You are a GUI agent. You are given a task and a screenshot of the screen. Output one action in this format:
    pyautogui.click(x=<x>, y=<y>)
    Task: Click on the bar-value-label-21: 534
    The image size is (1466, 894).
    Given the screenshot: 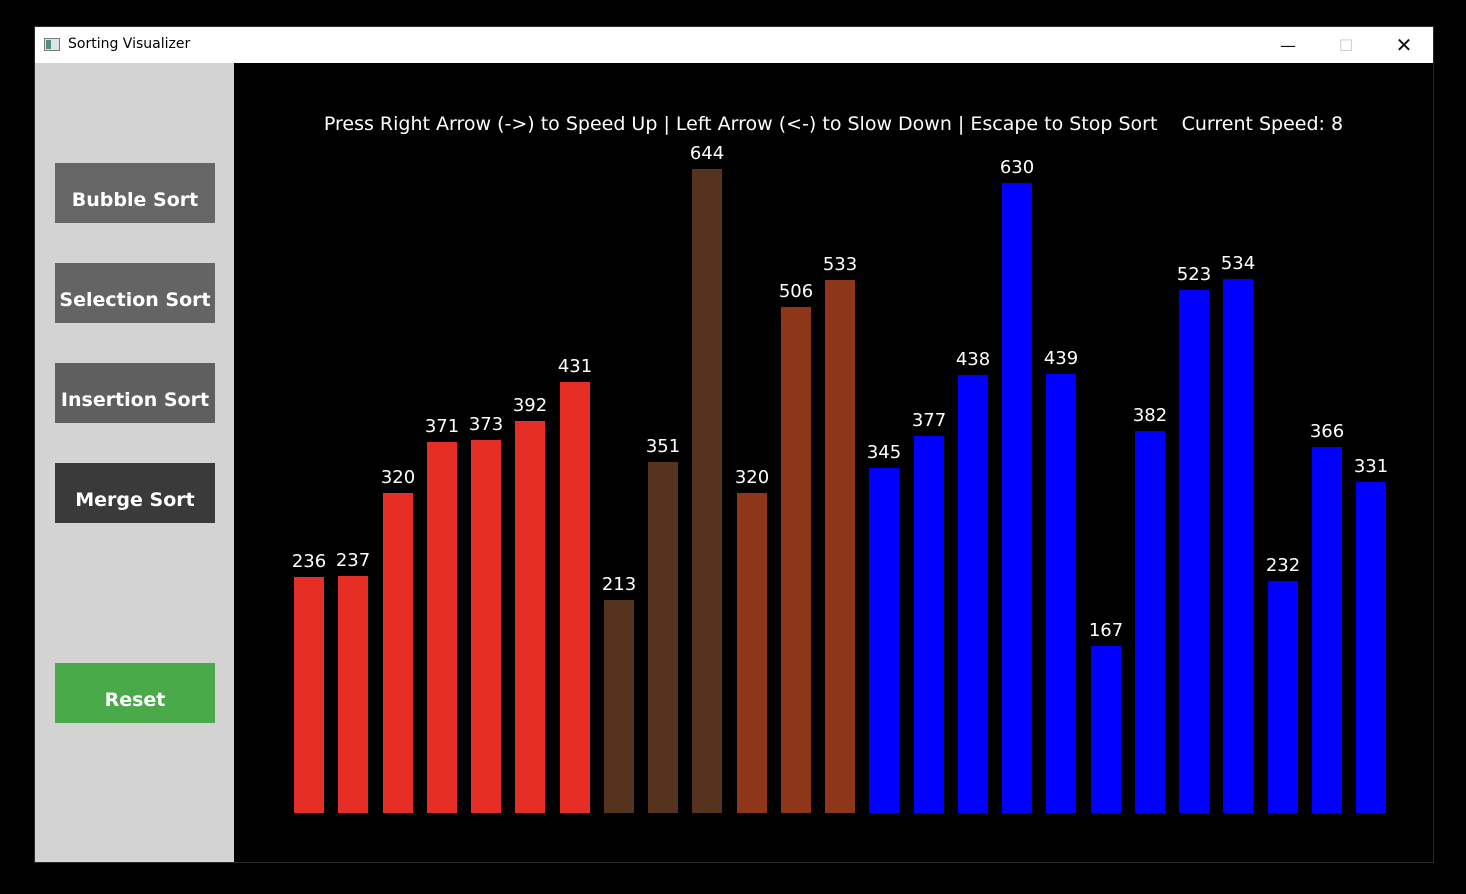 What is the action you would take?
    pyautogui.click(x=1238, y=263)
    